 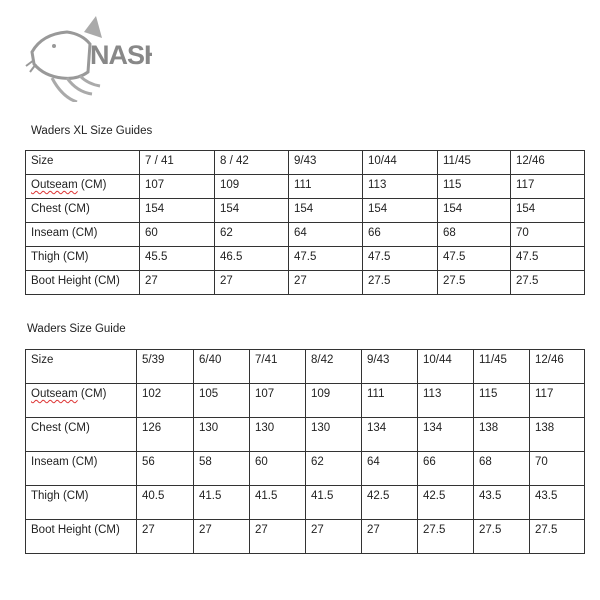 I want to click on cell-text: 11/45, so click(x=457, y=161).